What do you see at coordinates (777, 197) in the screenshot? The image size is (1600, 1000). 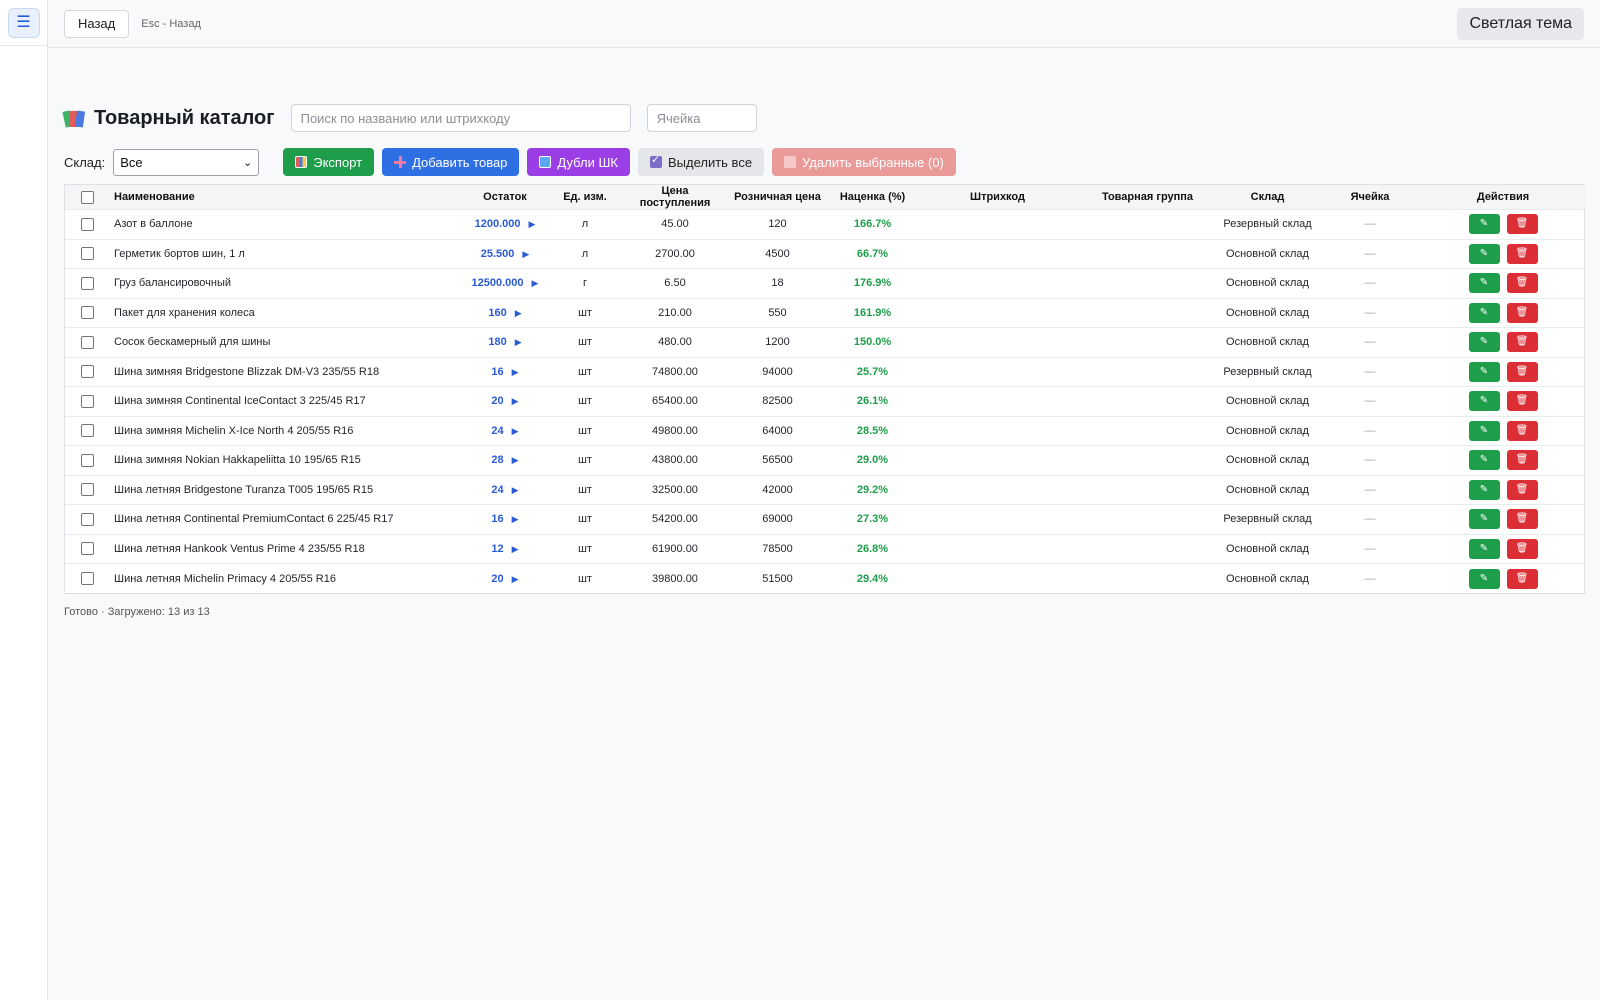 I see `column-header-retail: Розничная цена` at bounding box center [777, 197].